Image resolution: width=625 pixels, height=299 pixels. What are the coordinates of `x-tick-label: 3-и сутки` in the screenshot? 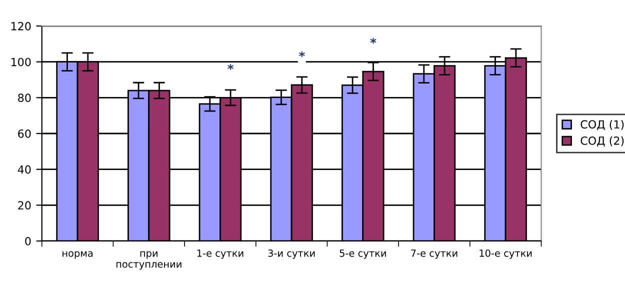 It's located at (291, 254).